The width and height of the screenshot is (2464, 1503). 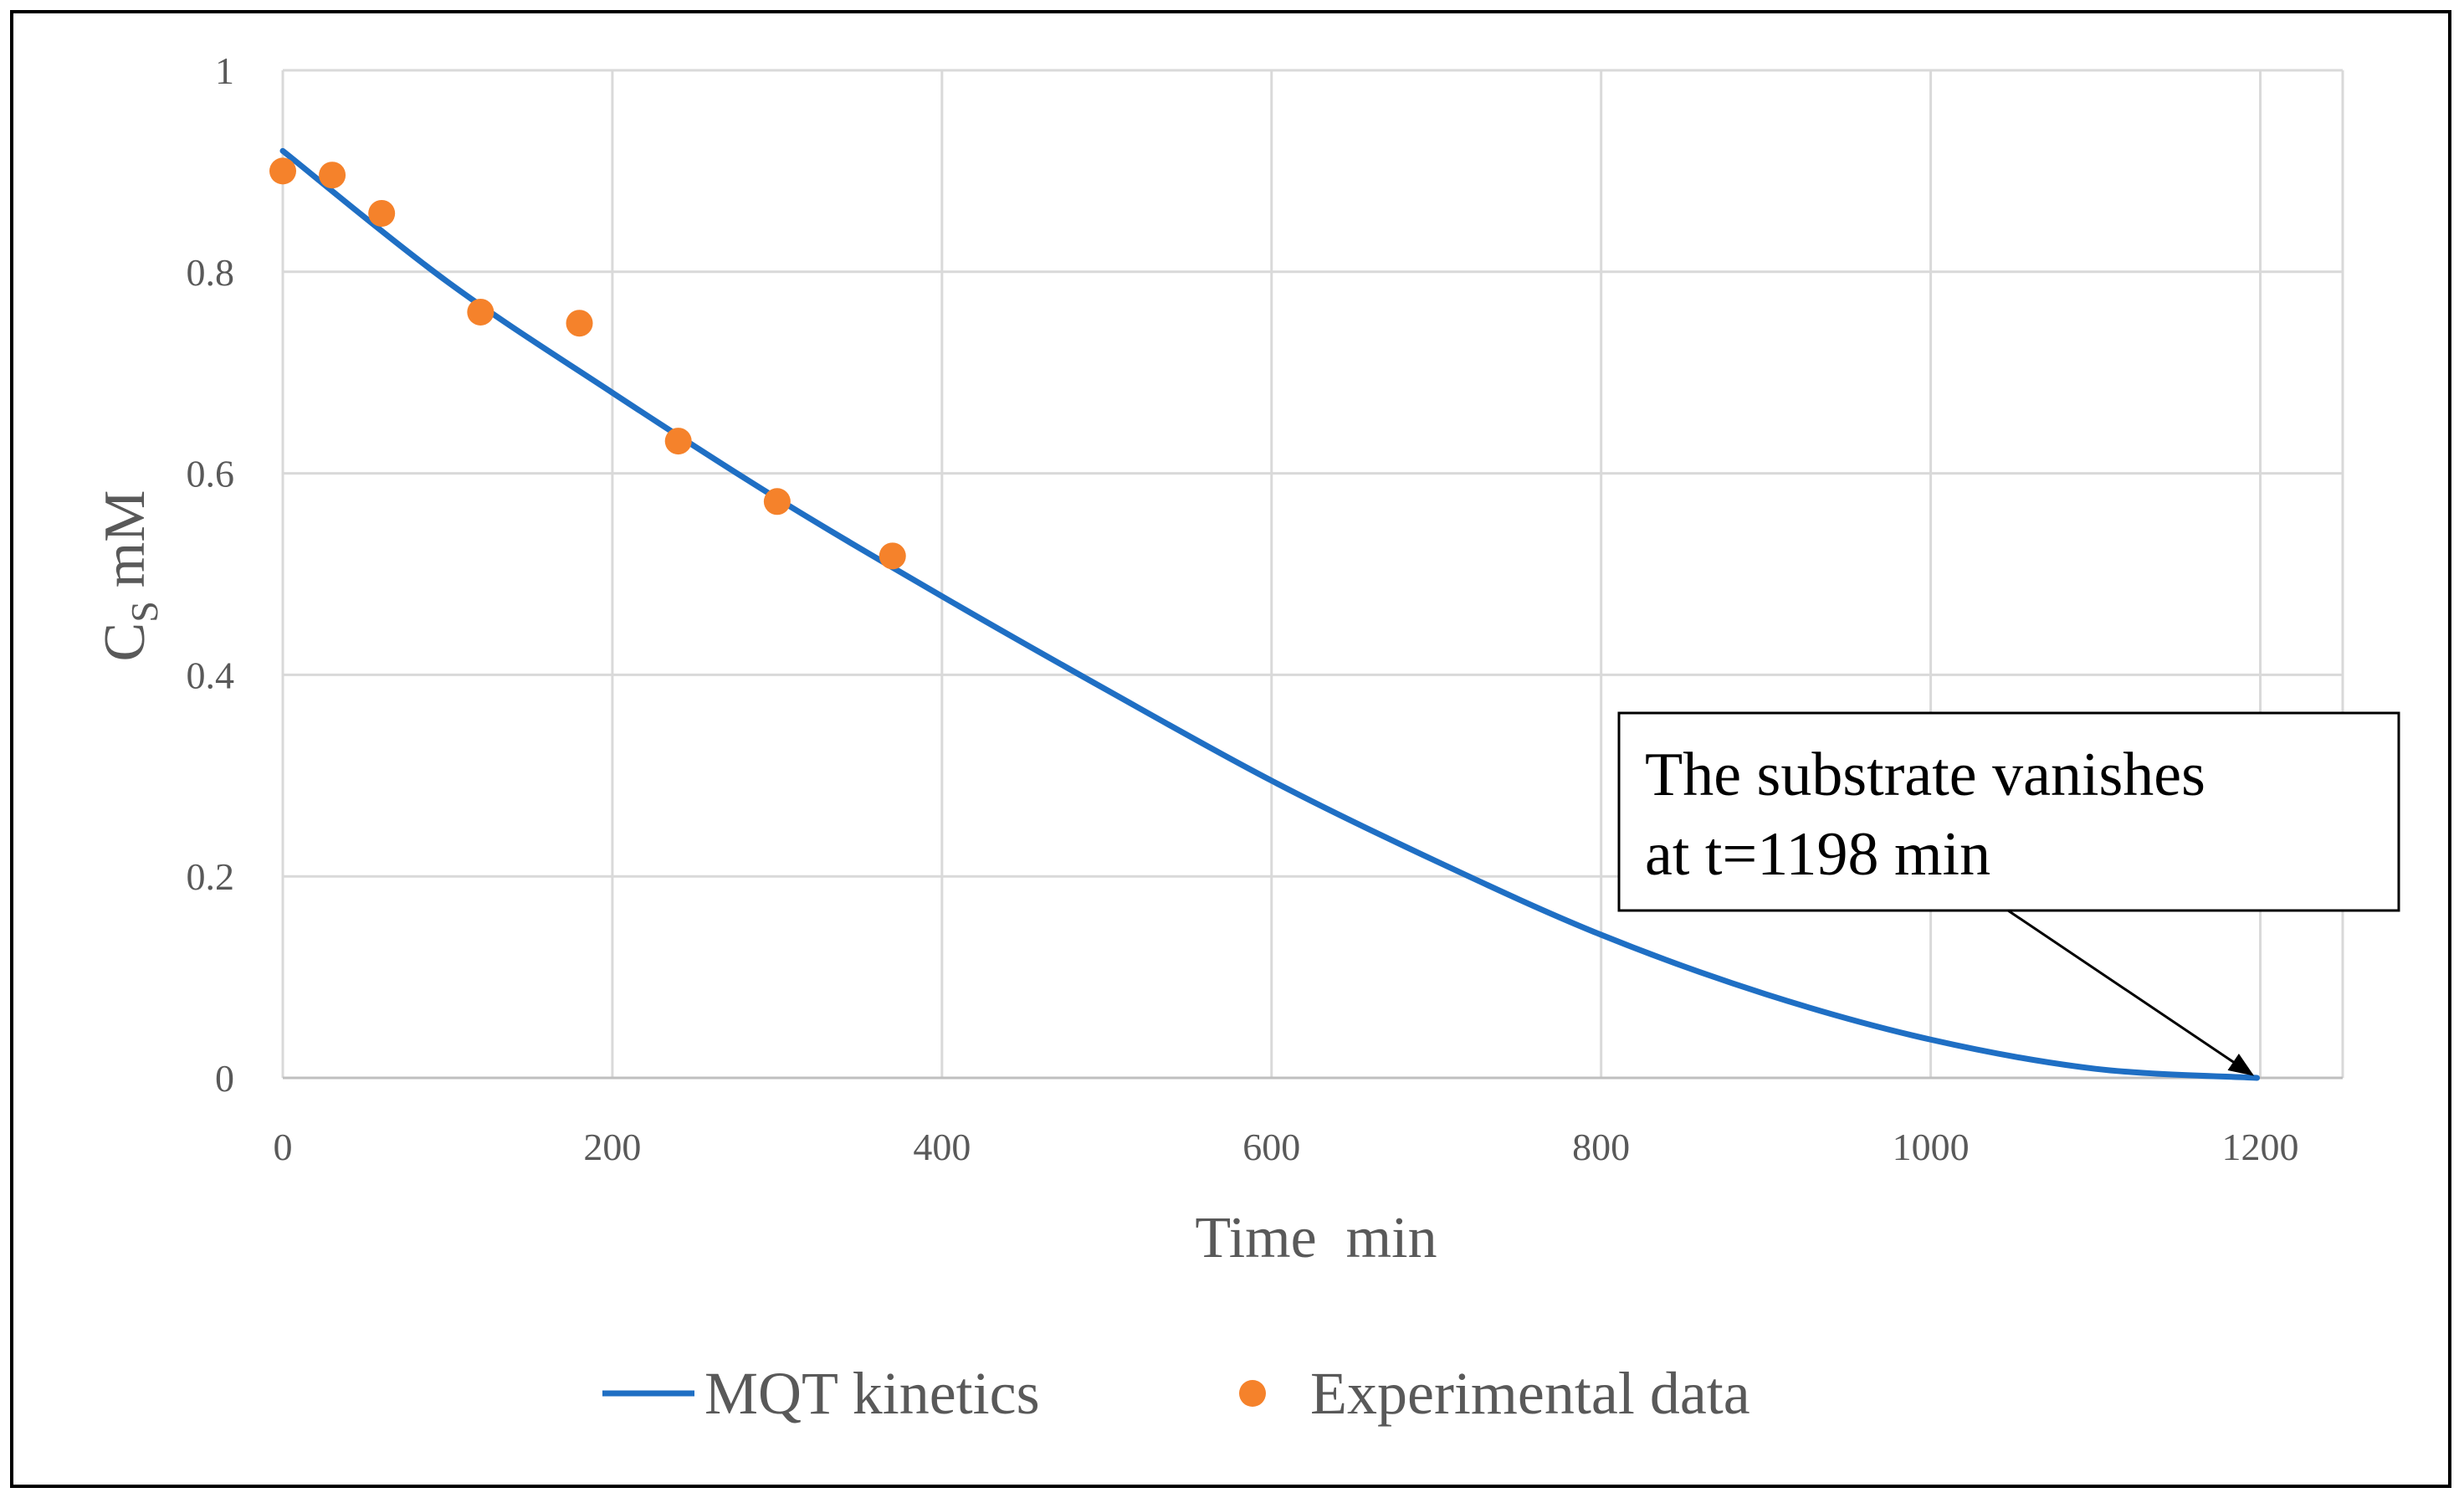 I want to click on x-tick-labels: 0 200 400 600 800 1000 1200, so click(x=1286, y=1147).